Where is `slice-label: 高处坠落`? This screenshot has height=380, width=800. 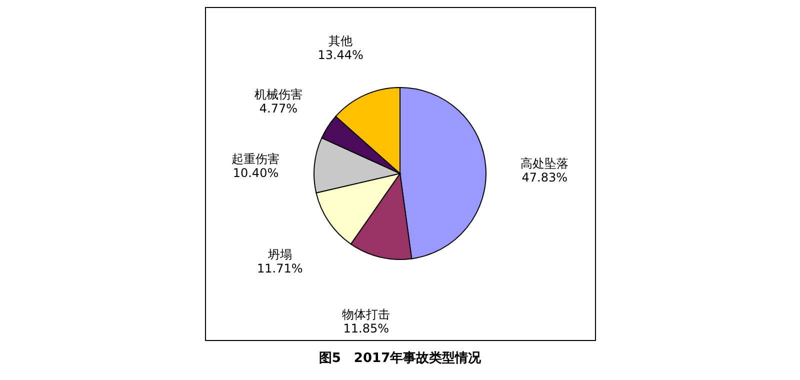
slice-label: 高处坠落 is located at coordinates (544, 163).